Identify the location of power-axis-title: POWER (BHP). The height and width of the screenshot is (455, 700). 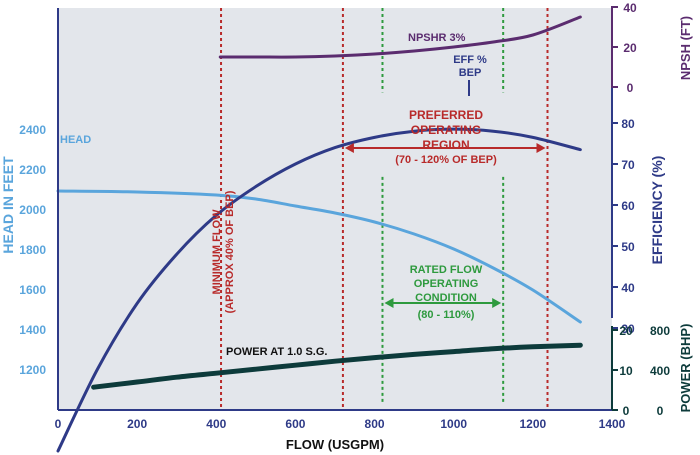
(685, 368).